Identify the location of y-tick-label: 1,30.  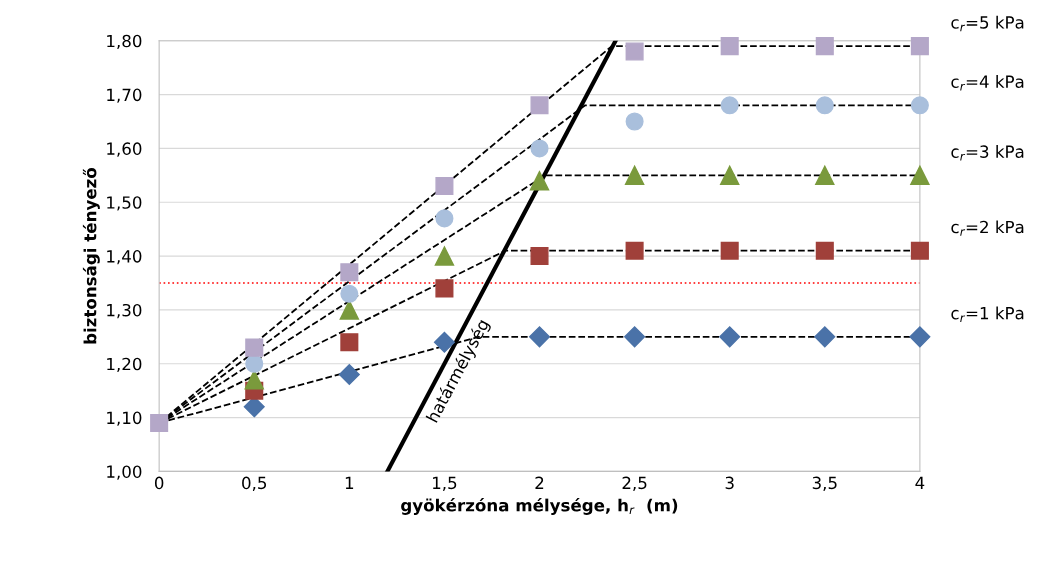
(124, 311).